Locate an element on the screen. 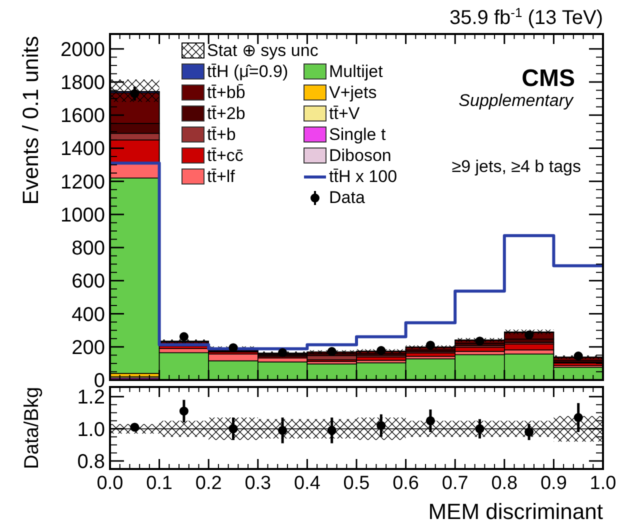  legend-label: tt̄+V is located at coordinates (344, 113).